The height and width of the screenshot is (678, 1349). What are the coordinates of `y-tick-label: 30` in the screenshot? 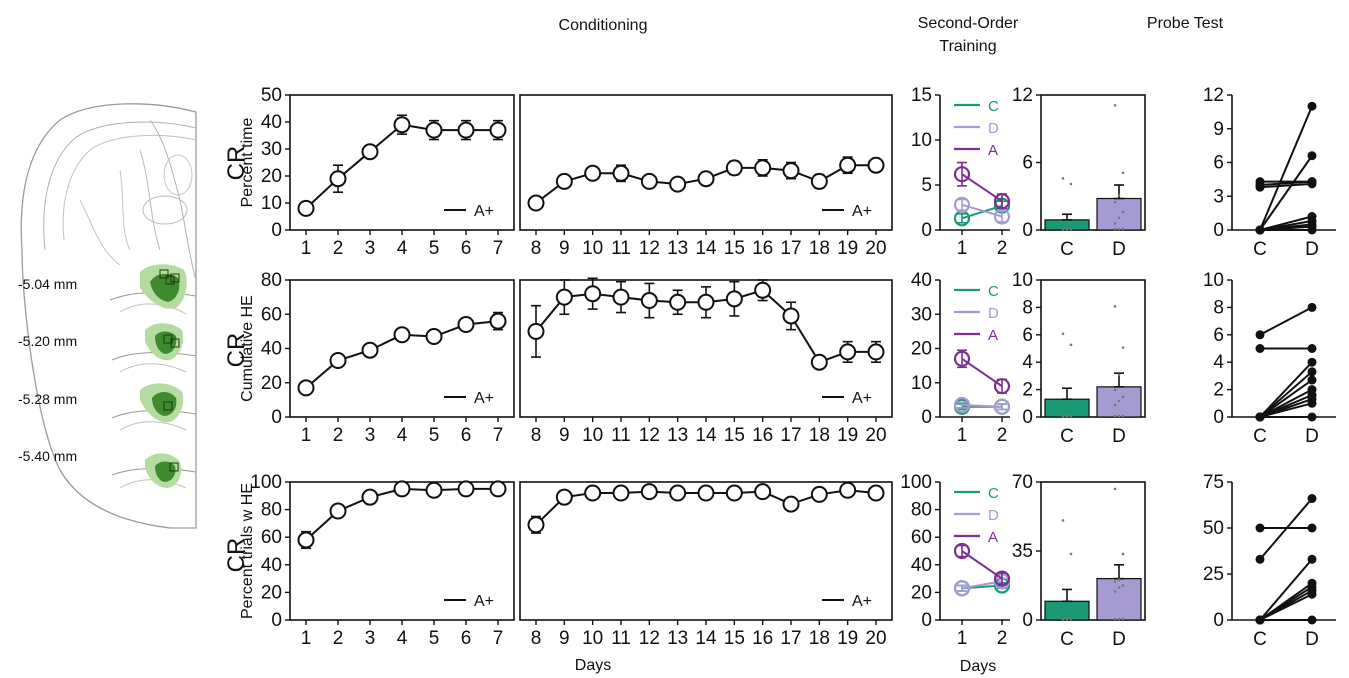 It's located at (271, 149).